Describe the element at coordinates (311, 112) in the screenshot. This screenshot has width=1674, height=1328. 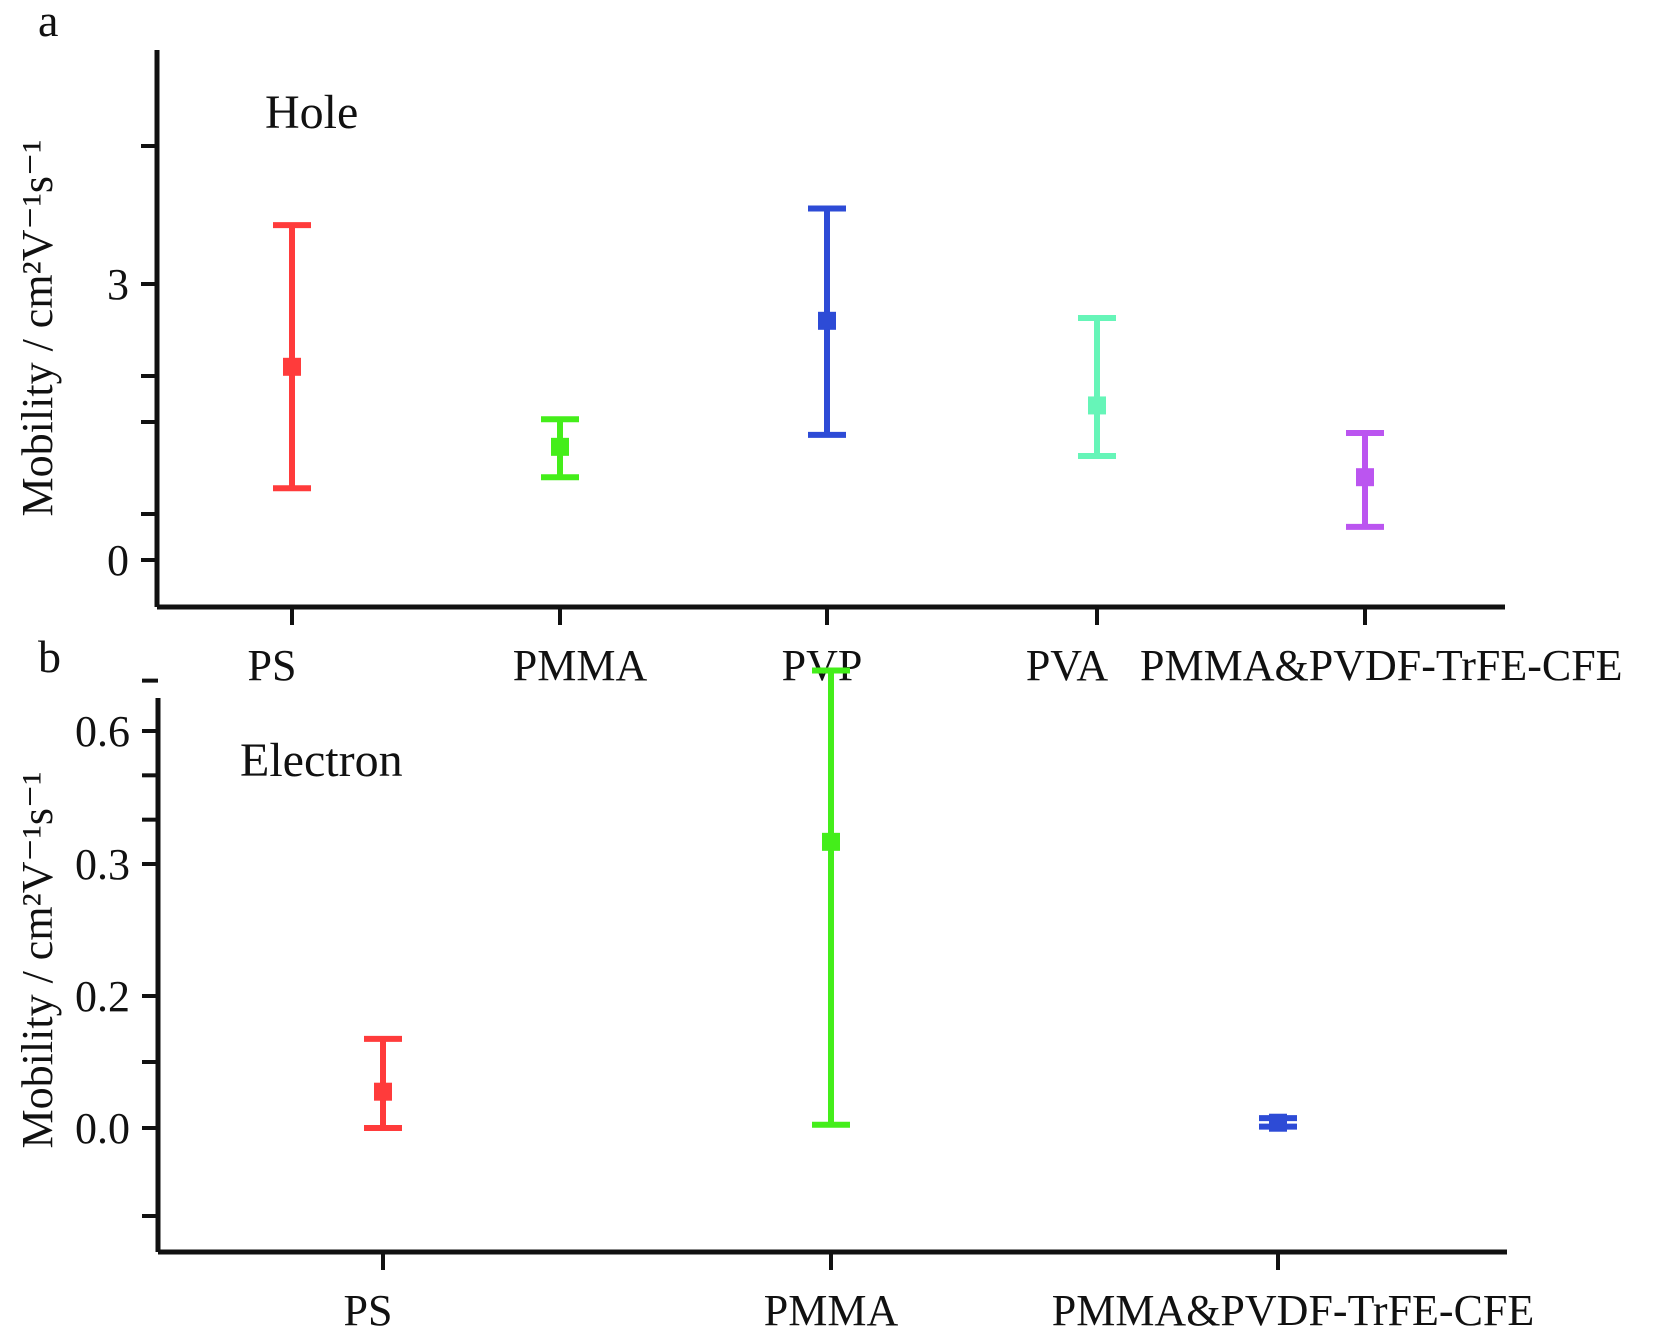
I see `panel-a-label: Hole` at that location.